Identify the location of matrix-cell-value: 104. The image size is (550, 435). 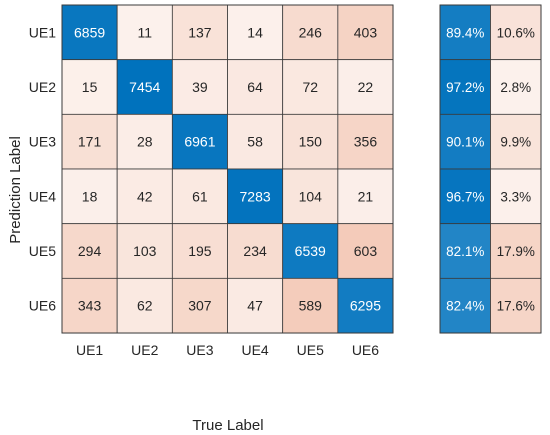
(311, 196).